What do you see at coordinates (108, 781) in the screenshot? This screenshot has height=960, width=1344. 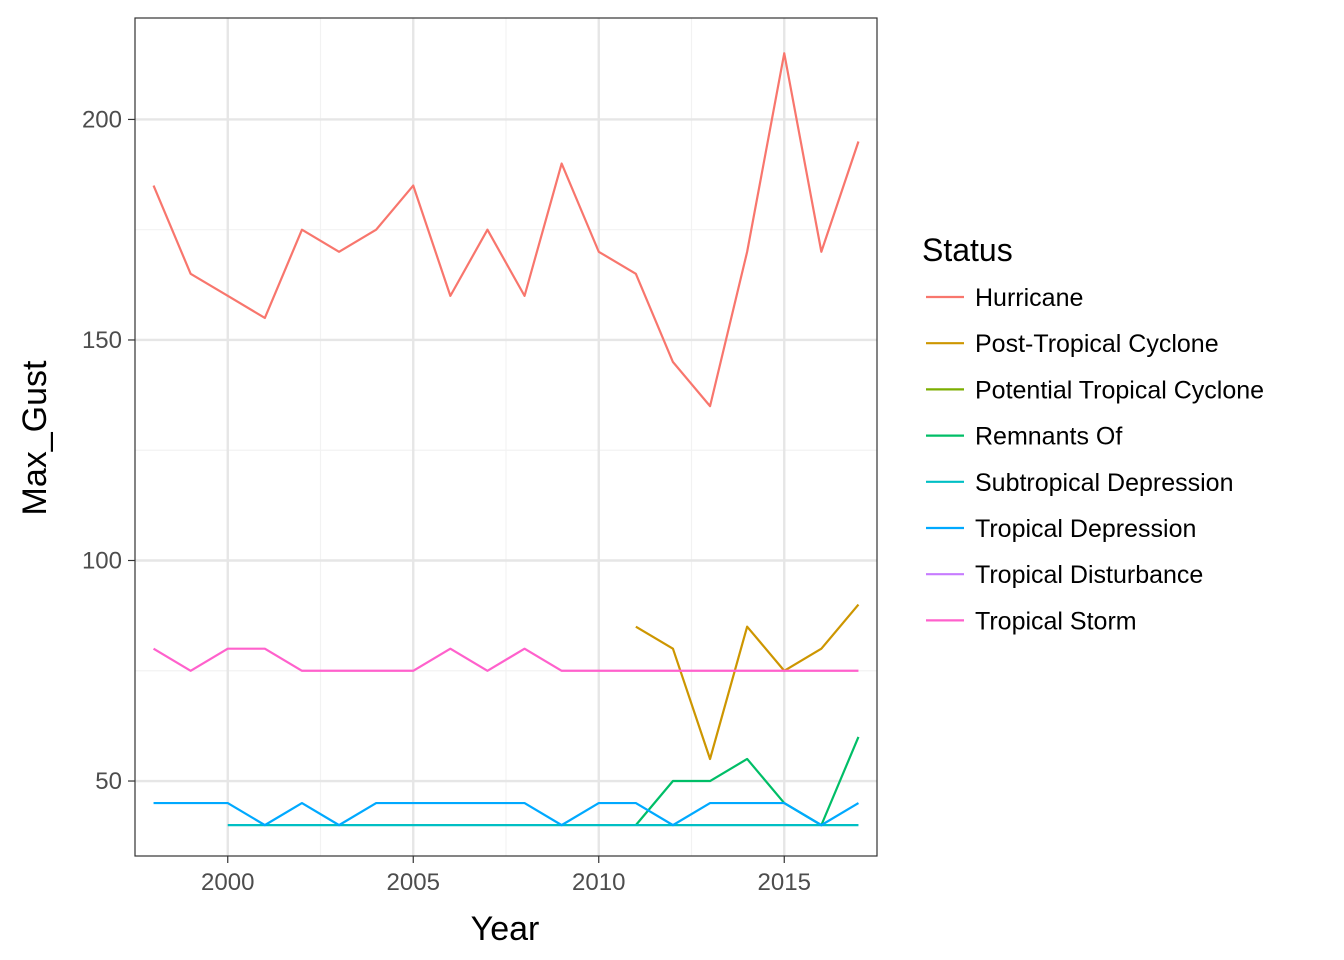 I see `y-tick-label: 50` at bounding box center [108, 781].